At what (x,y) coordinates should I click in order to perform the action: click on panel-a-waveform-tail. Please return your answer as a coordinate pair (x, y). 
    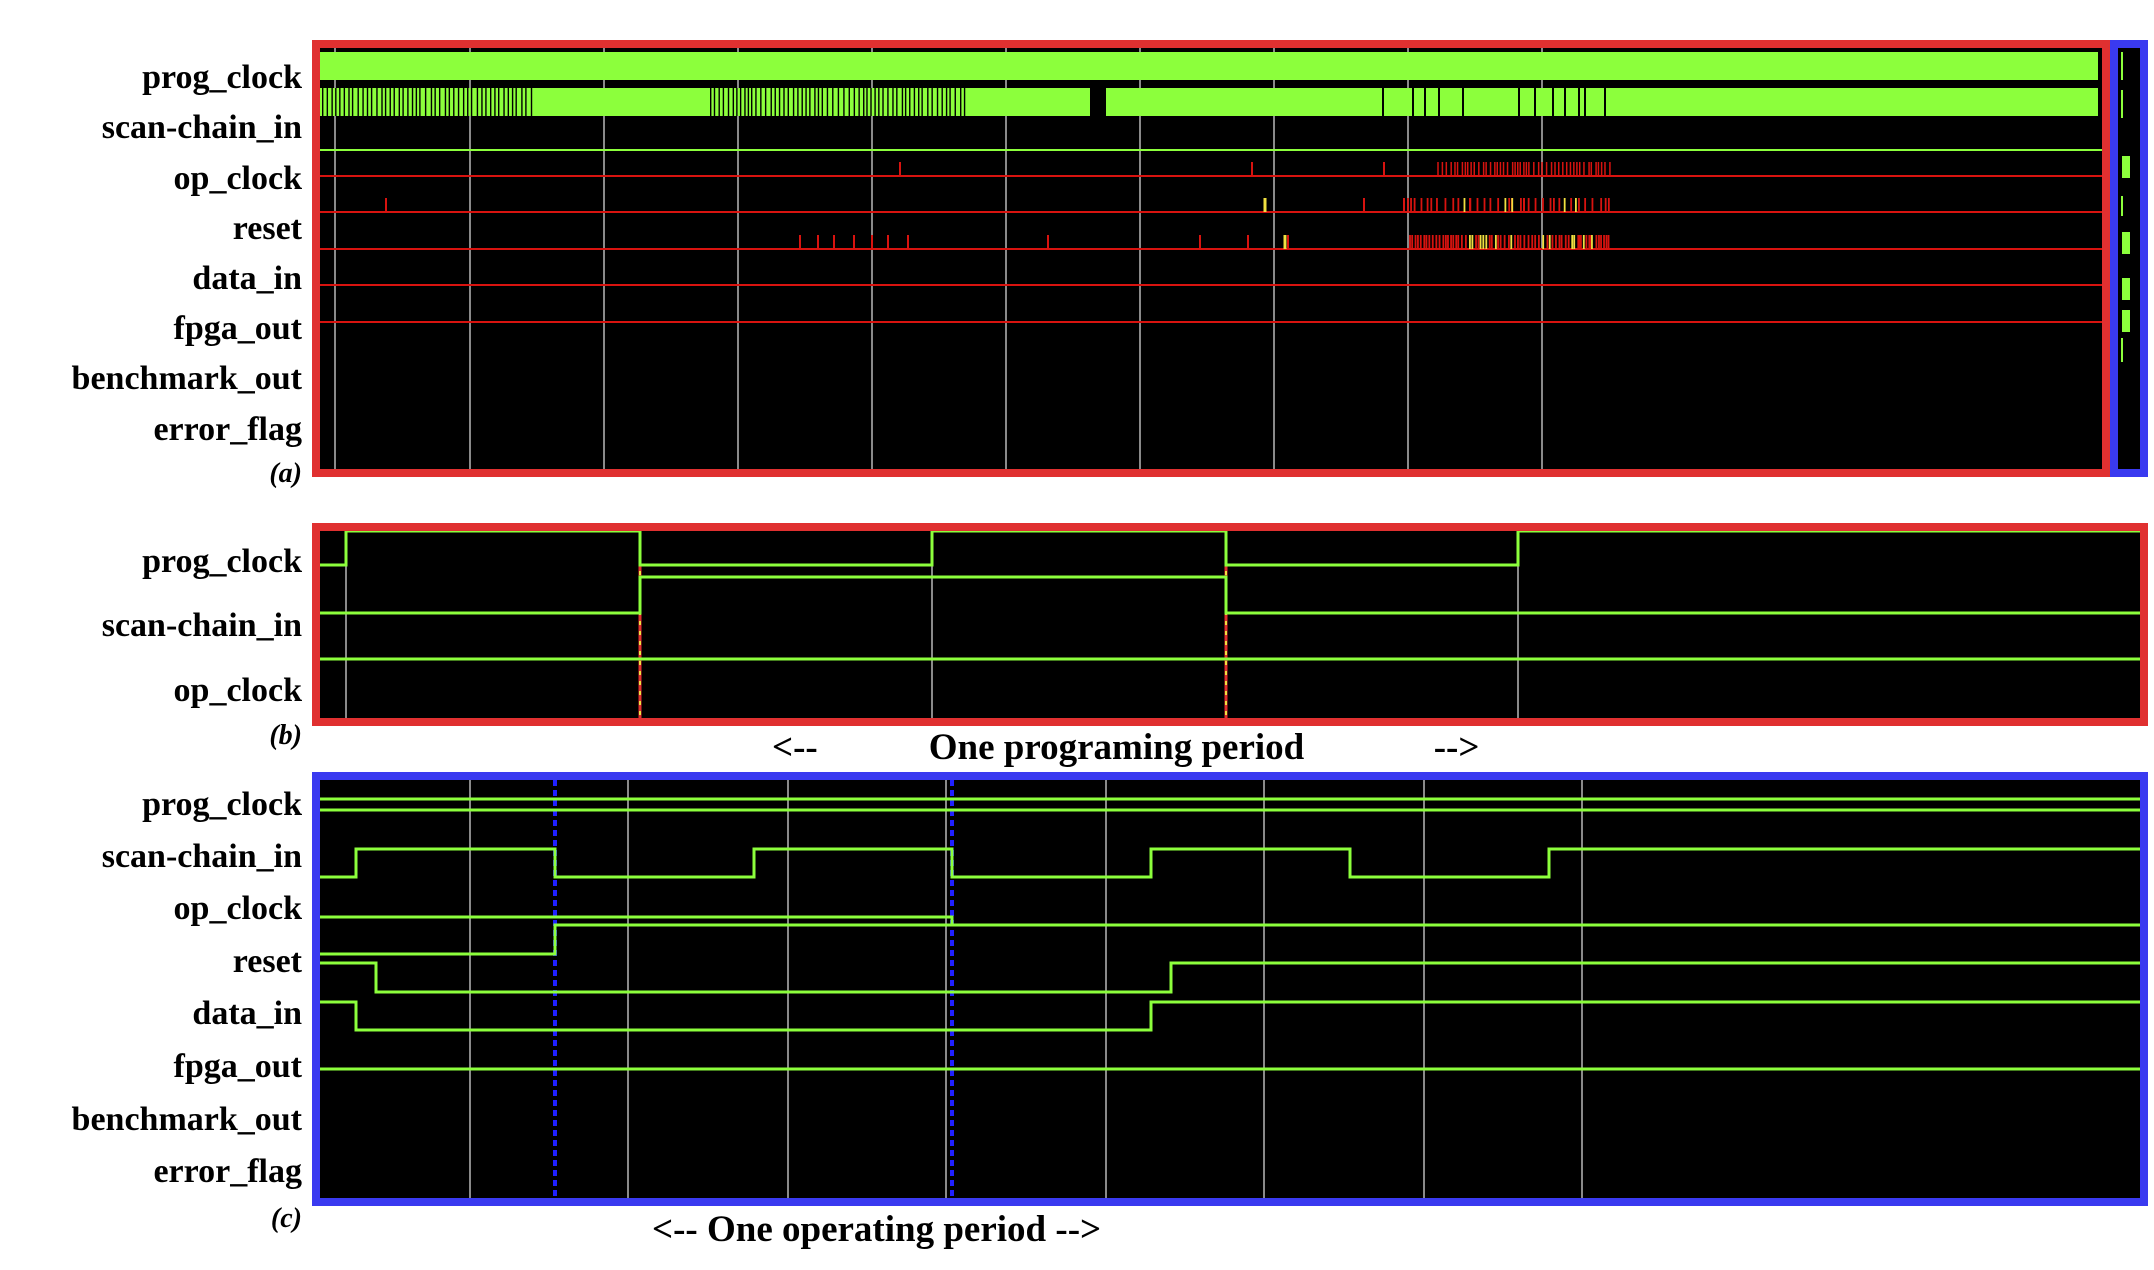
    Looking at the image, I should click on (2129, 258).